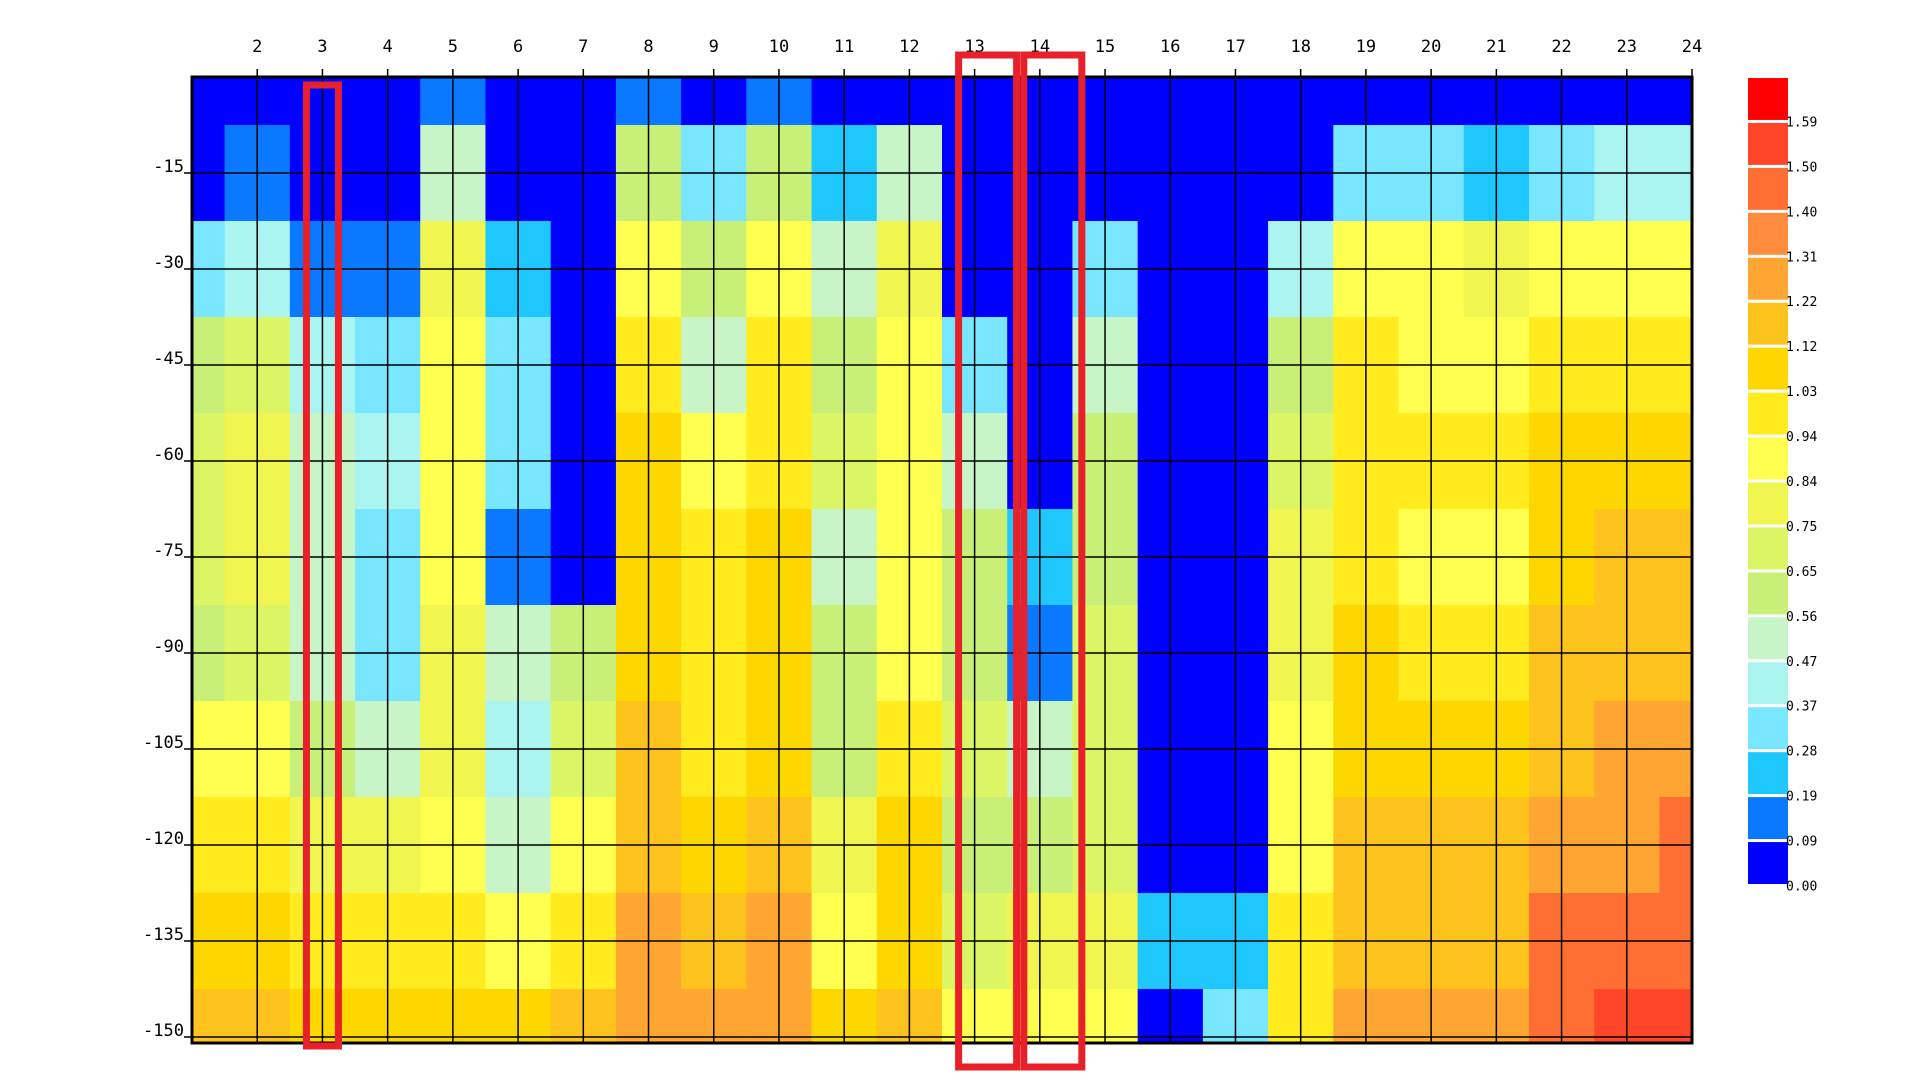 This screenshot has height=1080, width=1920. I want to click on y-tick-label: -105, so click(163, 743).